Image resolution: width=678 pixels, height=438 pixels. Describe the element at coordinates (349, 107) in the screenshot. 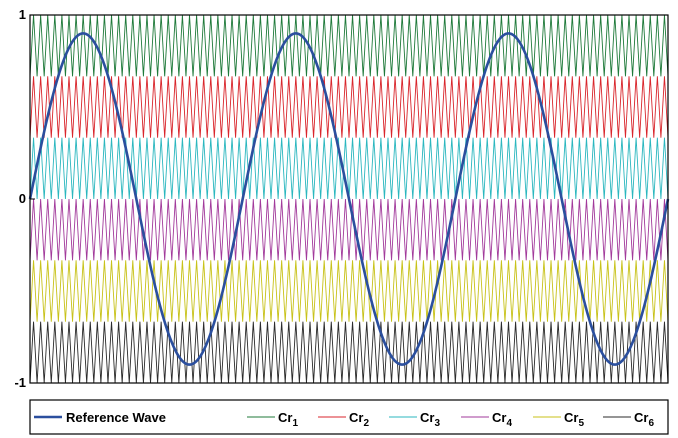

I see `carrier-cr2-line` at that location.